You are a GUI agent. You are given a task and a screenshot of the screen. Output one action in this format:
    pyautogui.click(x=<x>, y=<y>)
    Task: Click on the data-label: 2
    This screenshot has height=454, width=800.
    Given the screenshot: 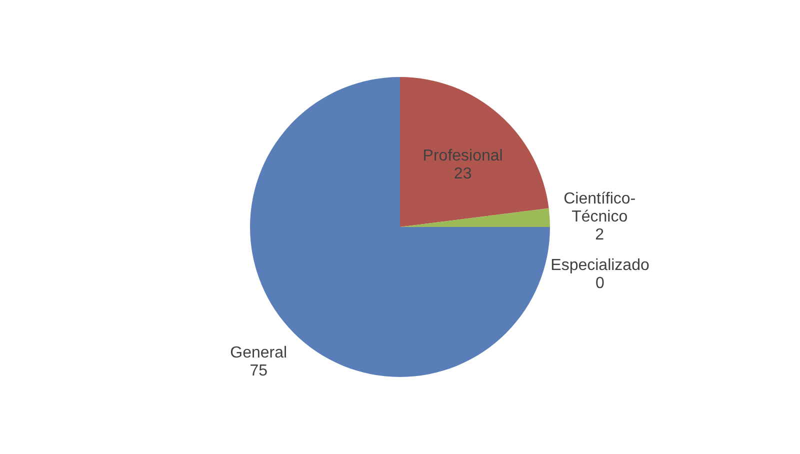 What is the action you would take?
    pyautogui.click(x=599, y=235)
    